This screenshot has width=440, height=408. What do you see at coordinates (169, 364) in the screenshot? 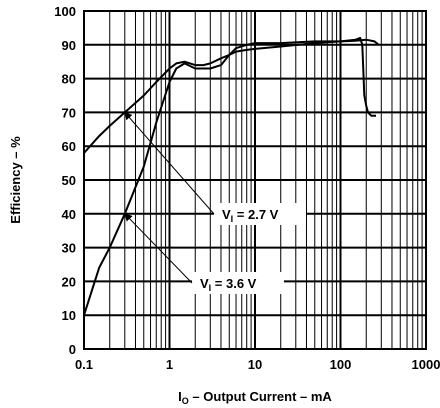
I see `x-tick-label: 1` at bounding box center [169, 364].